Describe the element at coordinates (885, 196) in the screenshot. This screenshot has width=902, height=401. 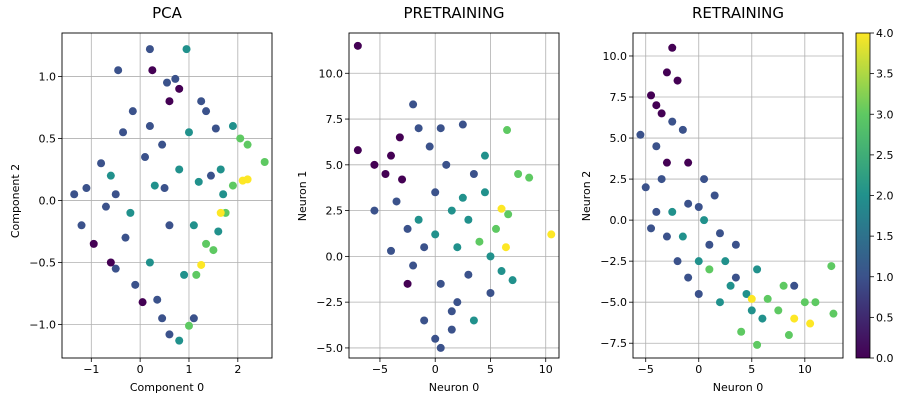
I see `colorbar-tick-label: 2.0` at that location.